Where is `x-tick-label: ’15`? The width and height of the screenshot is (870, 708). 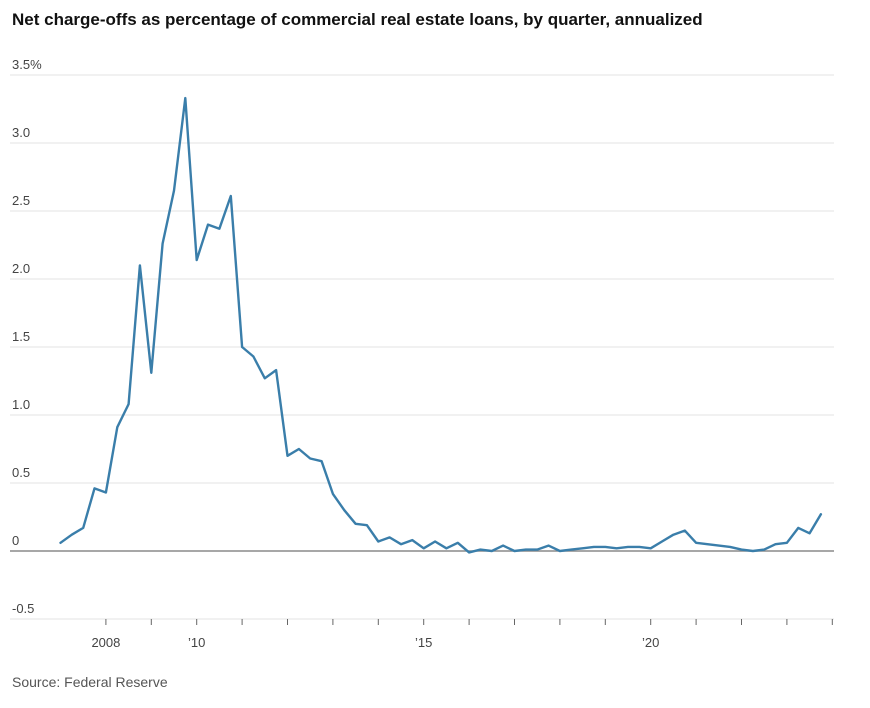
x-tick-label: ’15 is located at coordinates (423, 642).